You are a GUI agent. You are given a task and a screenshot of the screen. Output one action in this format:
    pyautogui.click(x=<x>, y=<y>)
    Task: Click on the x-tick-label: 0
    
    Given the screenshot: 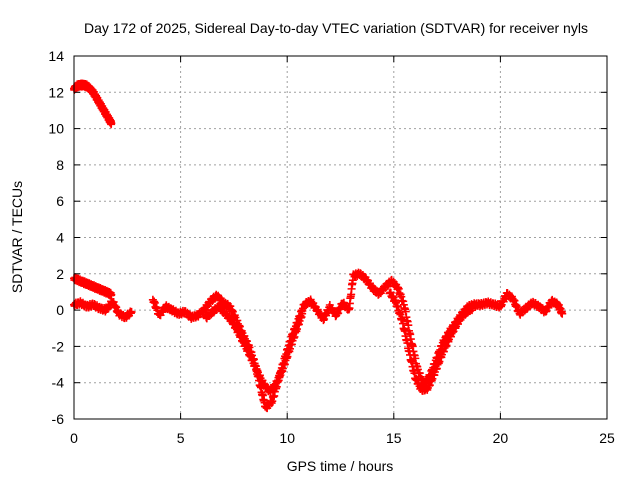 What is the action you would take?
    pyautogui.click(x=74, y=438)
    